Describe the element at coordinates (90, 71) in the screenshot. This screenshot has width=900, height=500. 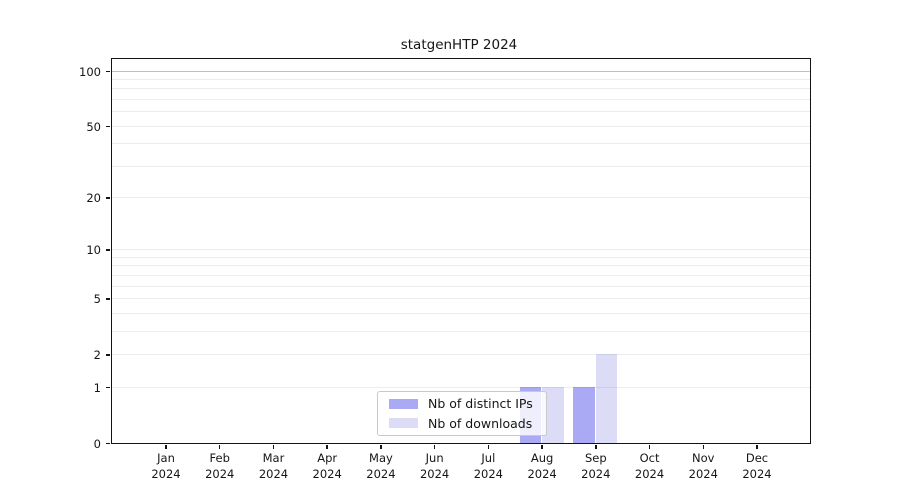
I see `y-tick-label-100: 100` at that location.